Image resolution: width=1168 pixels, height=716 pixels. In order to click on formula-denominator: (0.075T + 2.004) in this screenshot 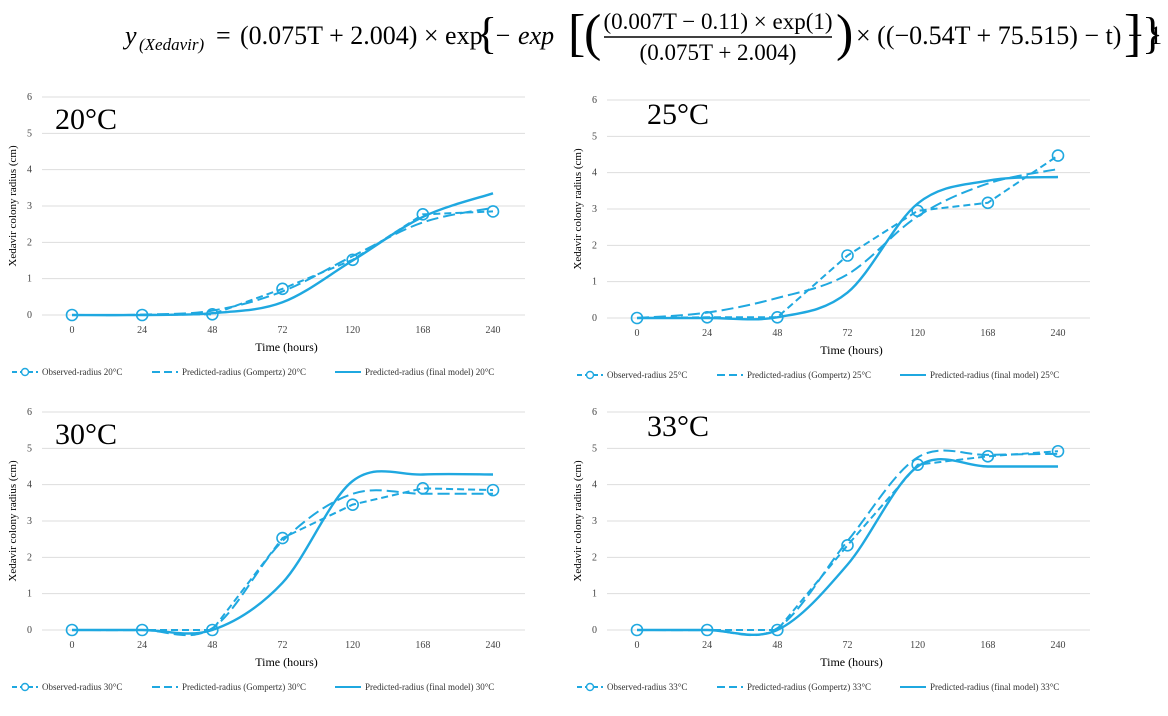, I will do `click(718, 52)`.